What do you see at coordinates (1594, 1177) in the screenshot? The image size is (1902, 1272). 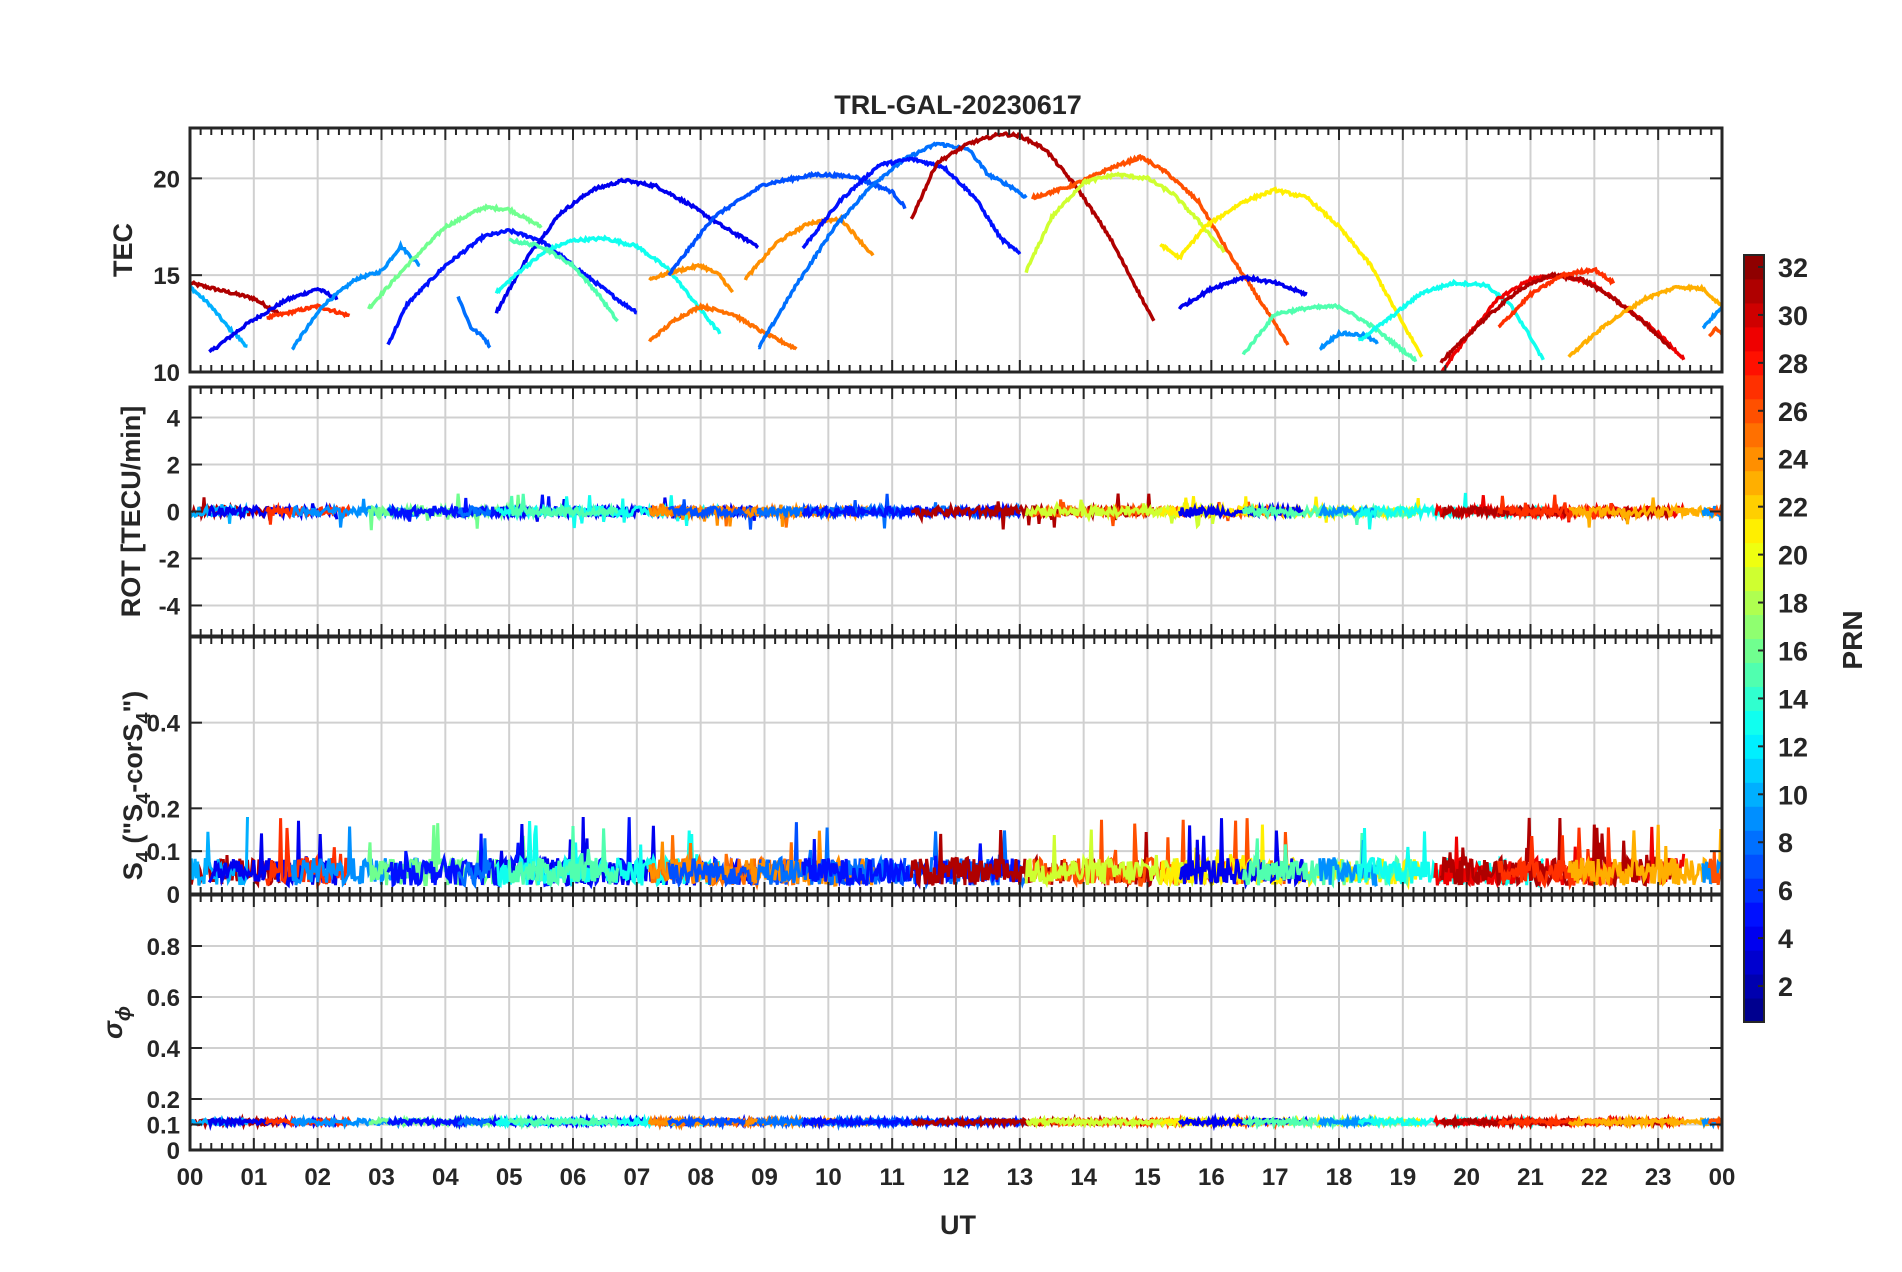 I see `x-tick-label: 22` at bounding box center [1594, 1177].